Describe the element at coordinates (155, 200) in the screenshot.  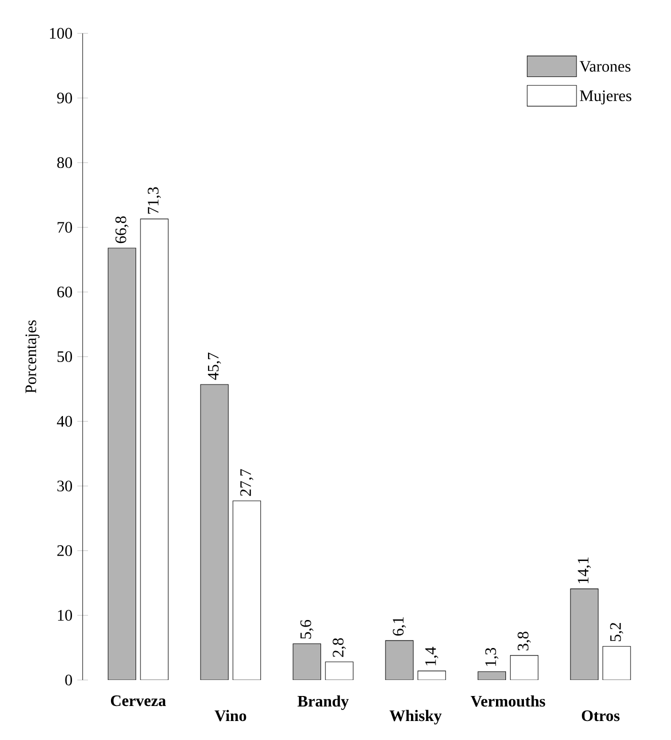
I see `data-label: 71,3` at that location.